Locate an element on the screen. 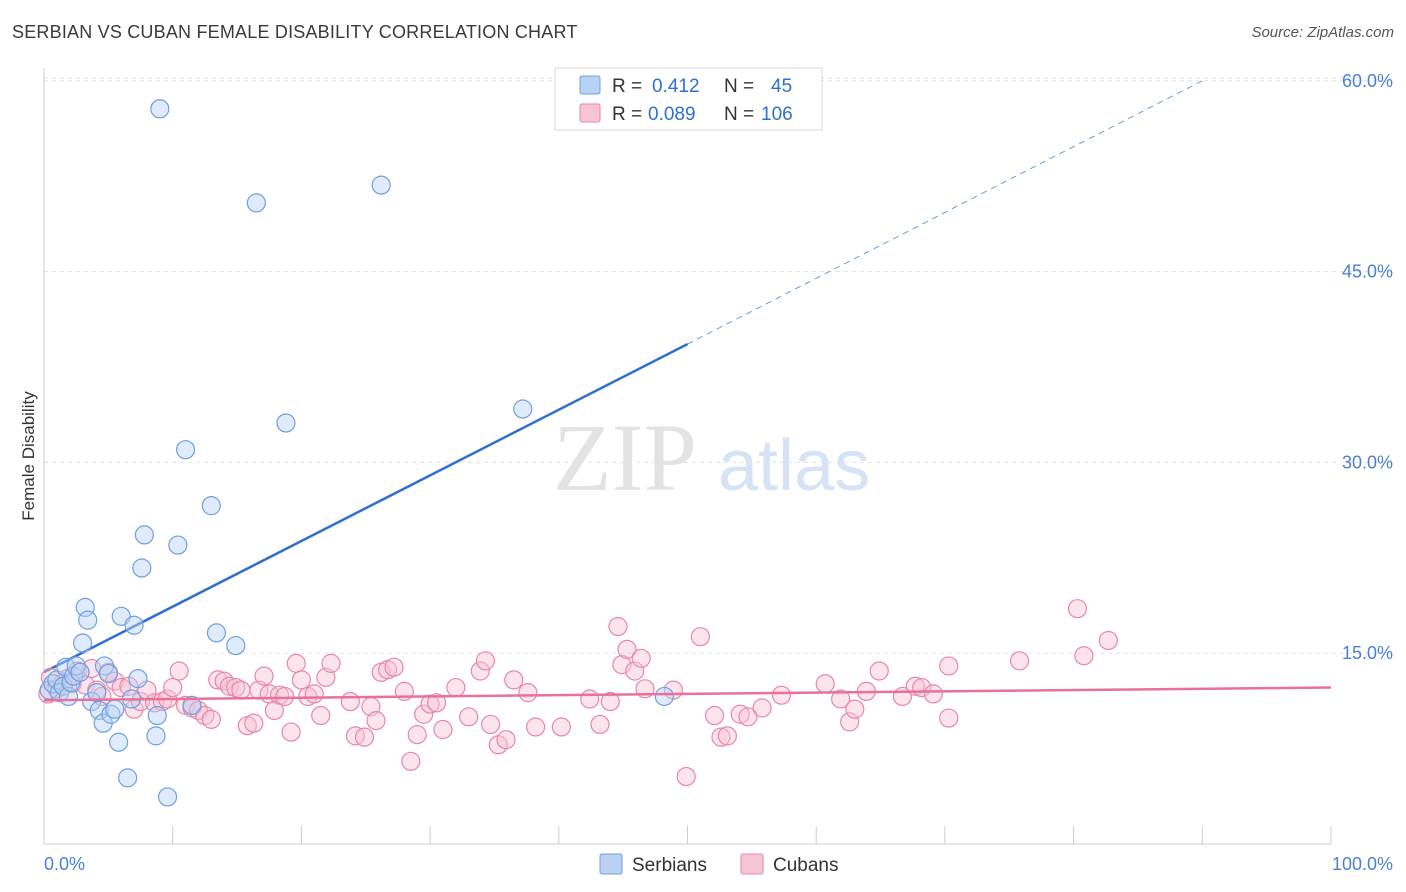  legend-n-label-cubans: N = is located at coordinates (739, 114).